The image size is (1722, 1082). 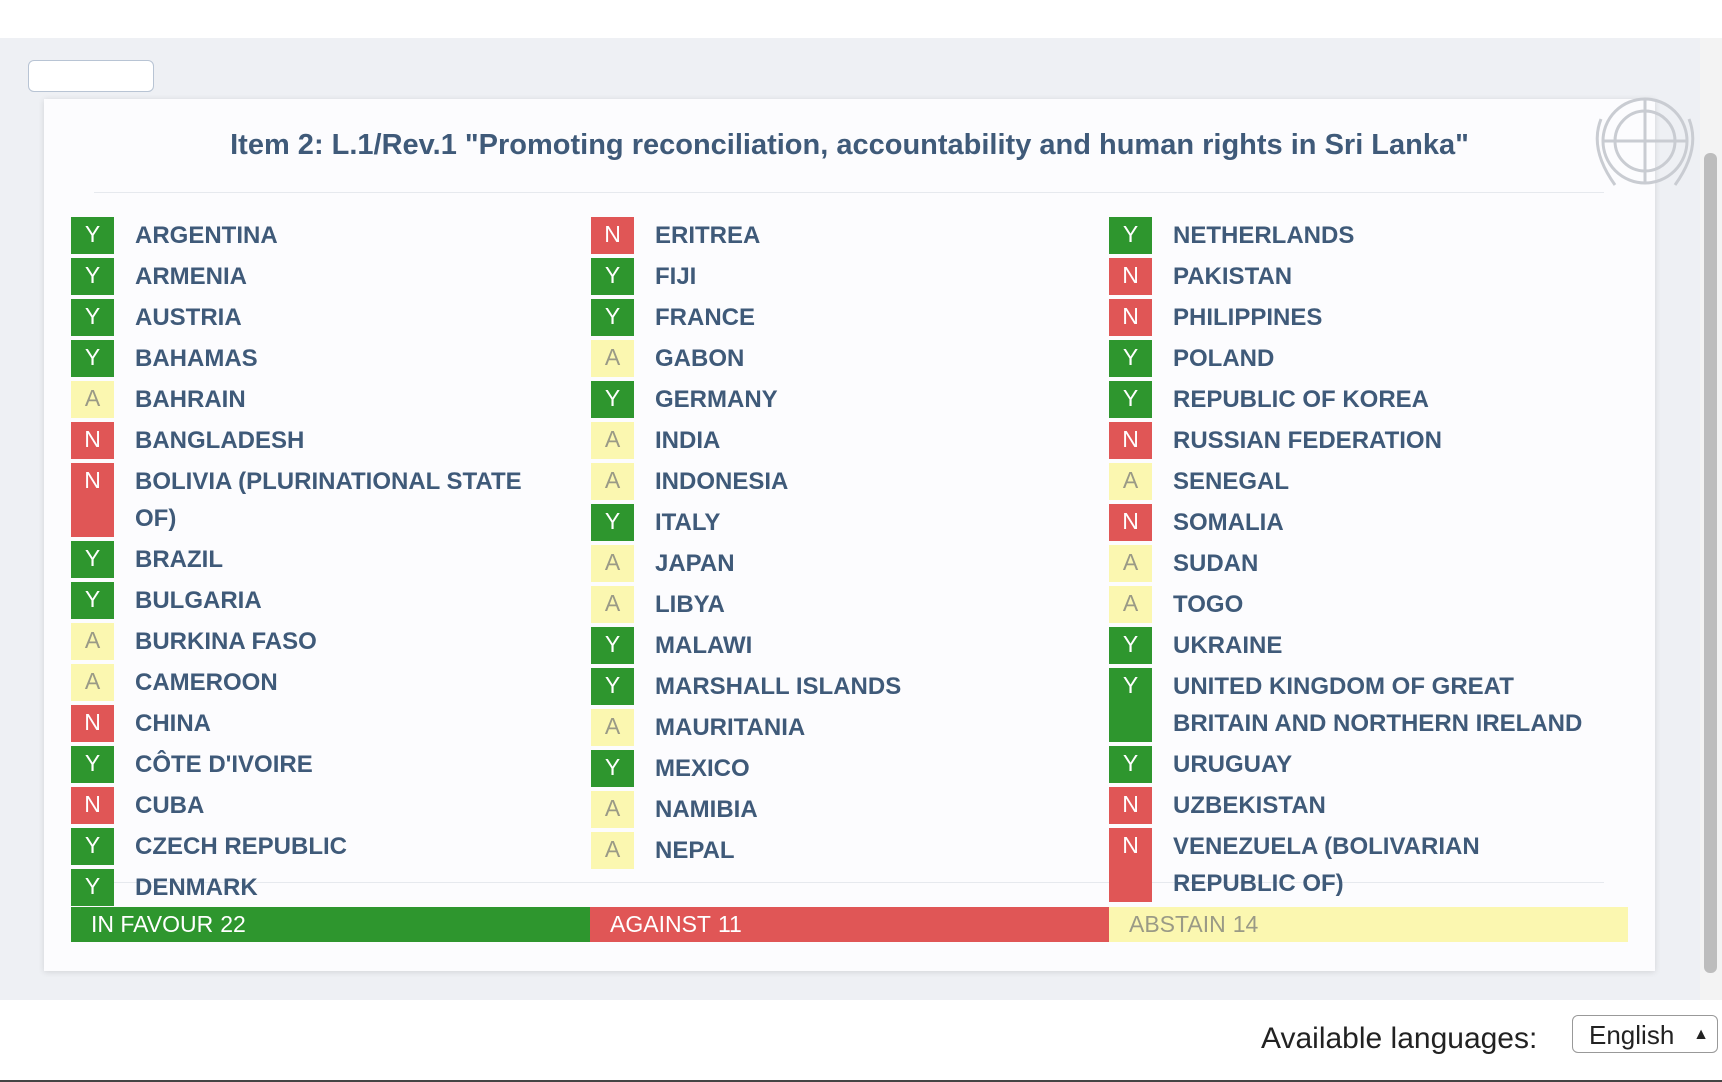 I want to click on country-name: SUDAN, so click(x=1216, y=563).